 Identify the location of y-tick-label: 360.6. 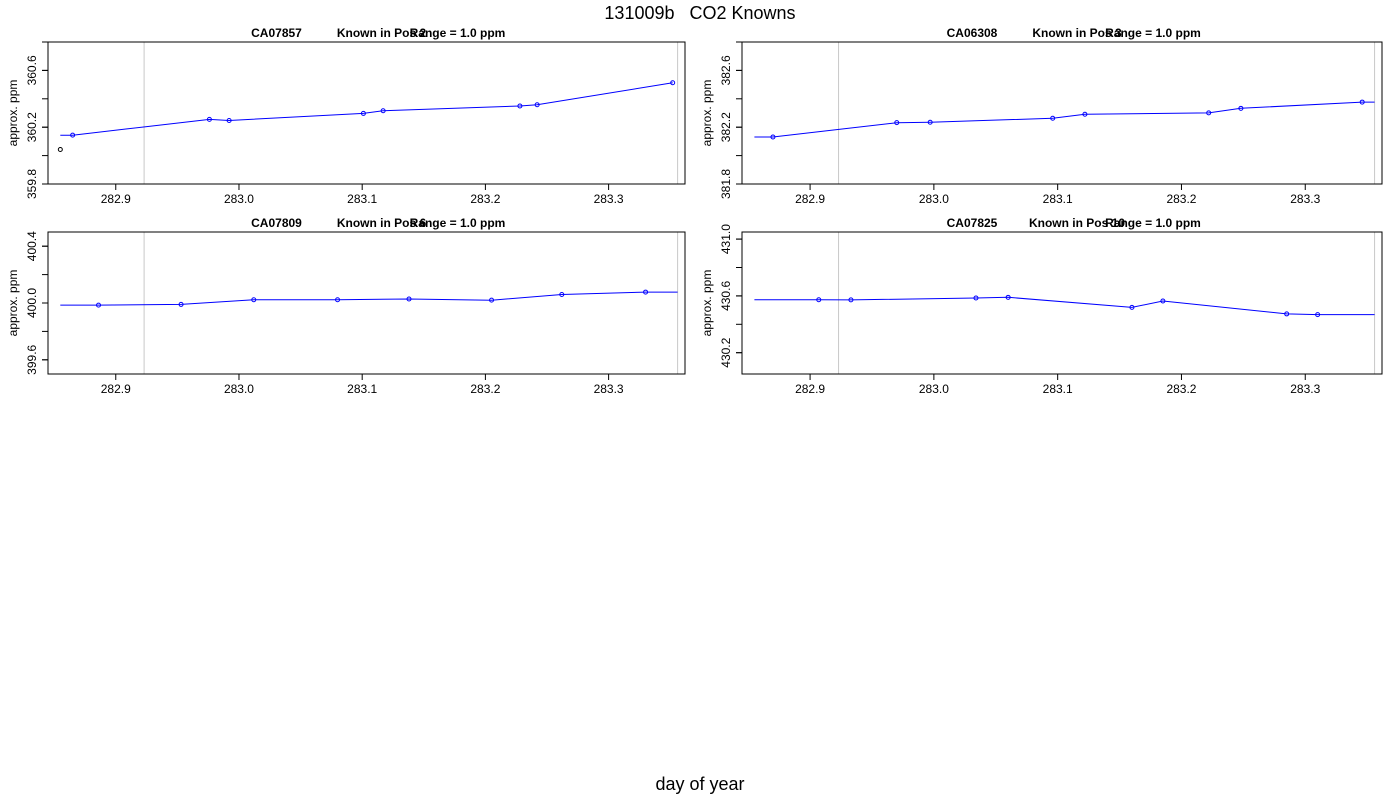
(32, 70).